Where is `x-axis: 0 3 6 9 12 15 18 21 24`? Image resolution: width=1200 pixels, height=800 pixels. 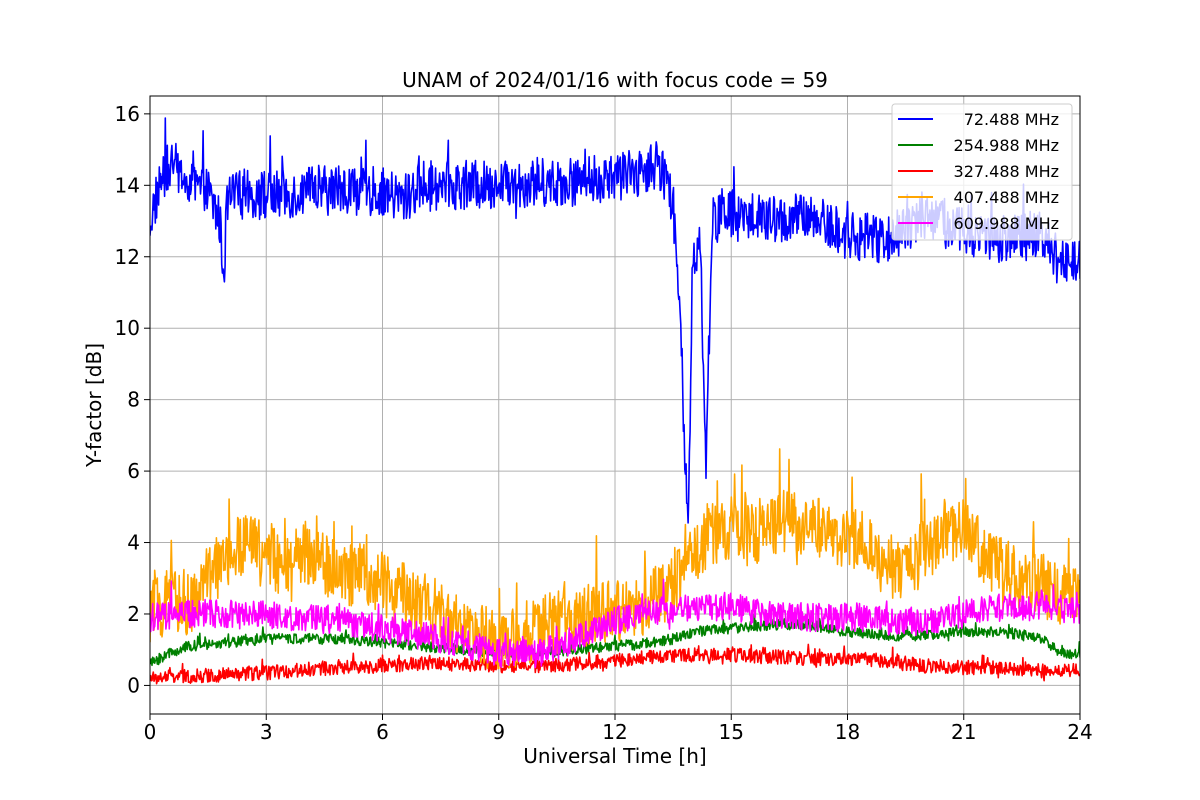
x-axis: 0 3 6 9 12 15 18 21 24 is located at coordinates (618, 729).